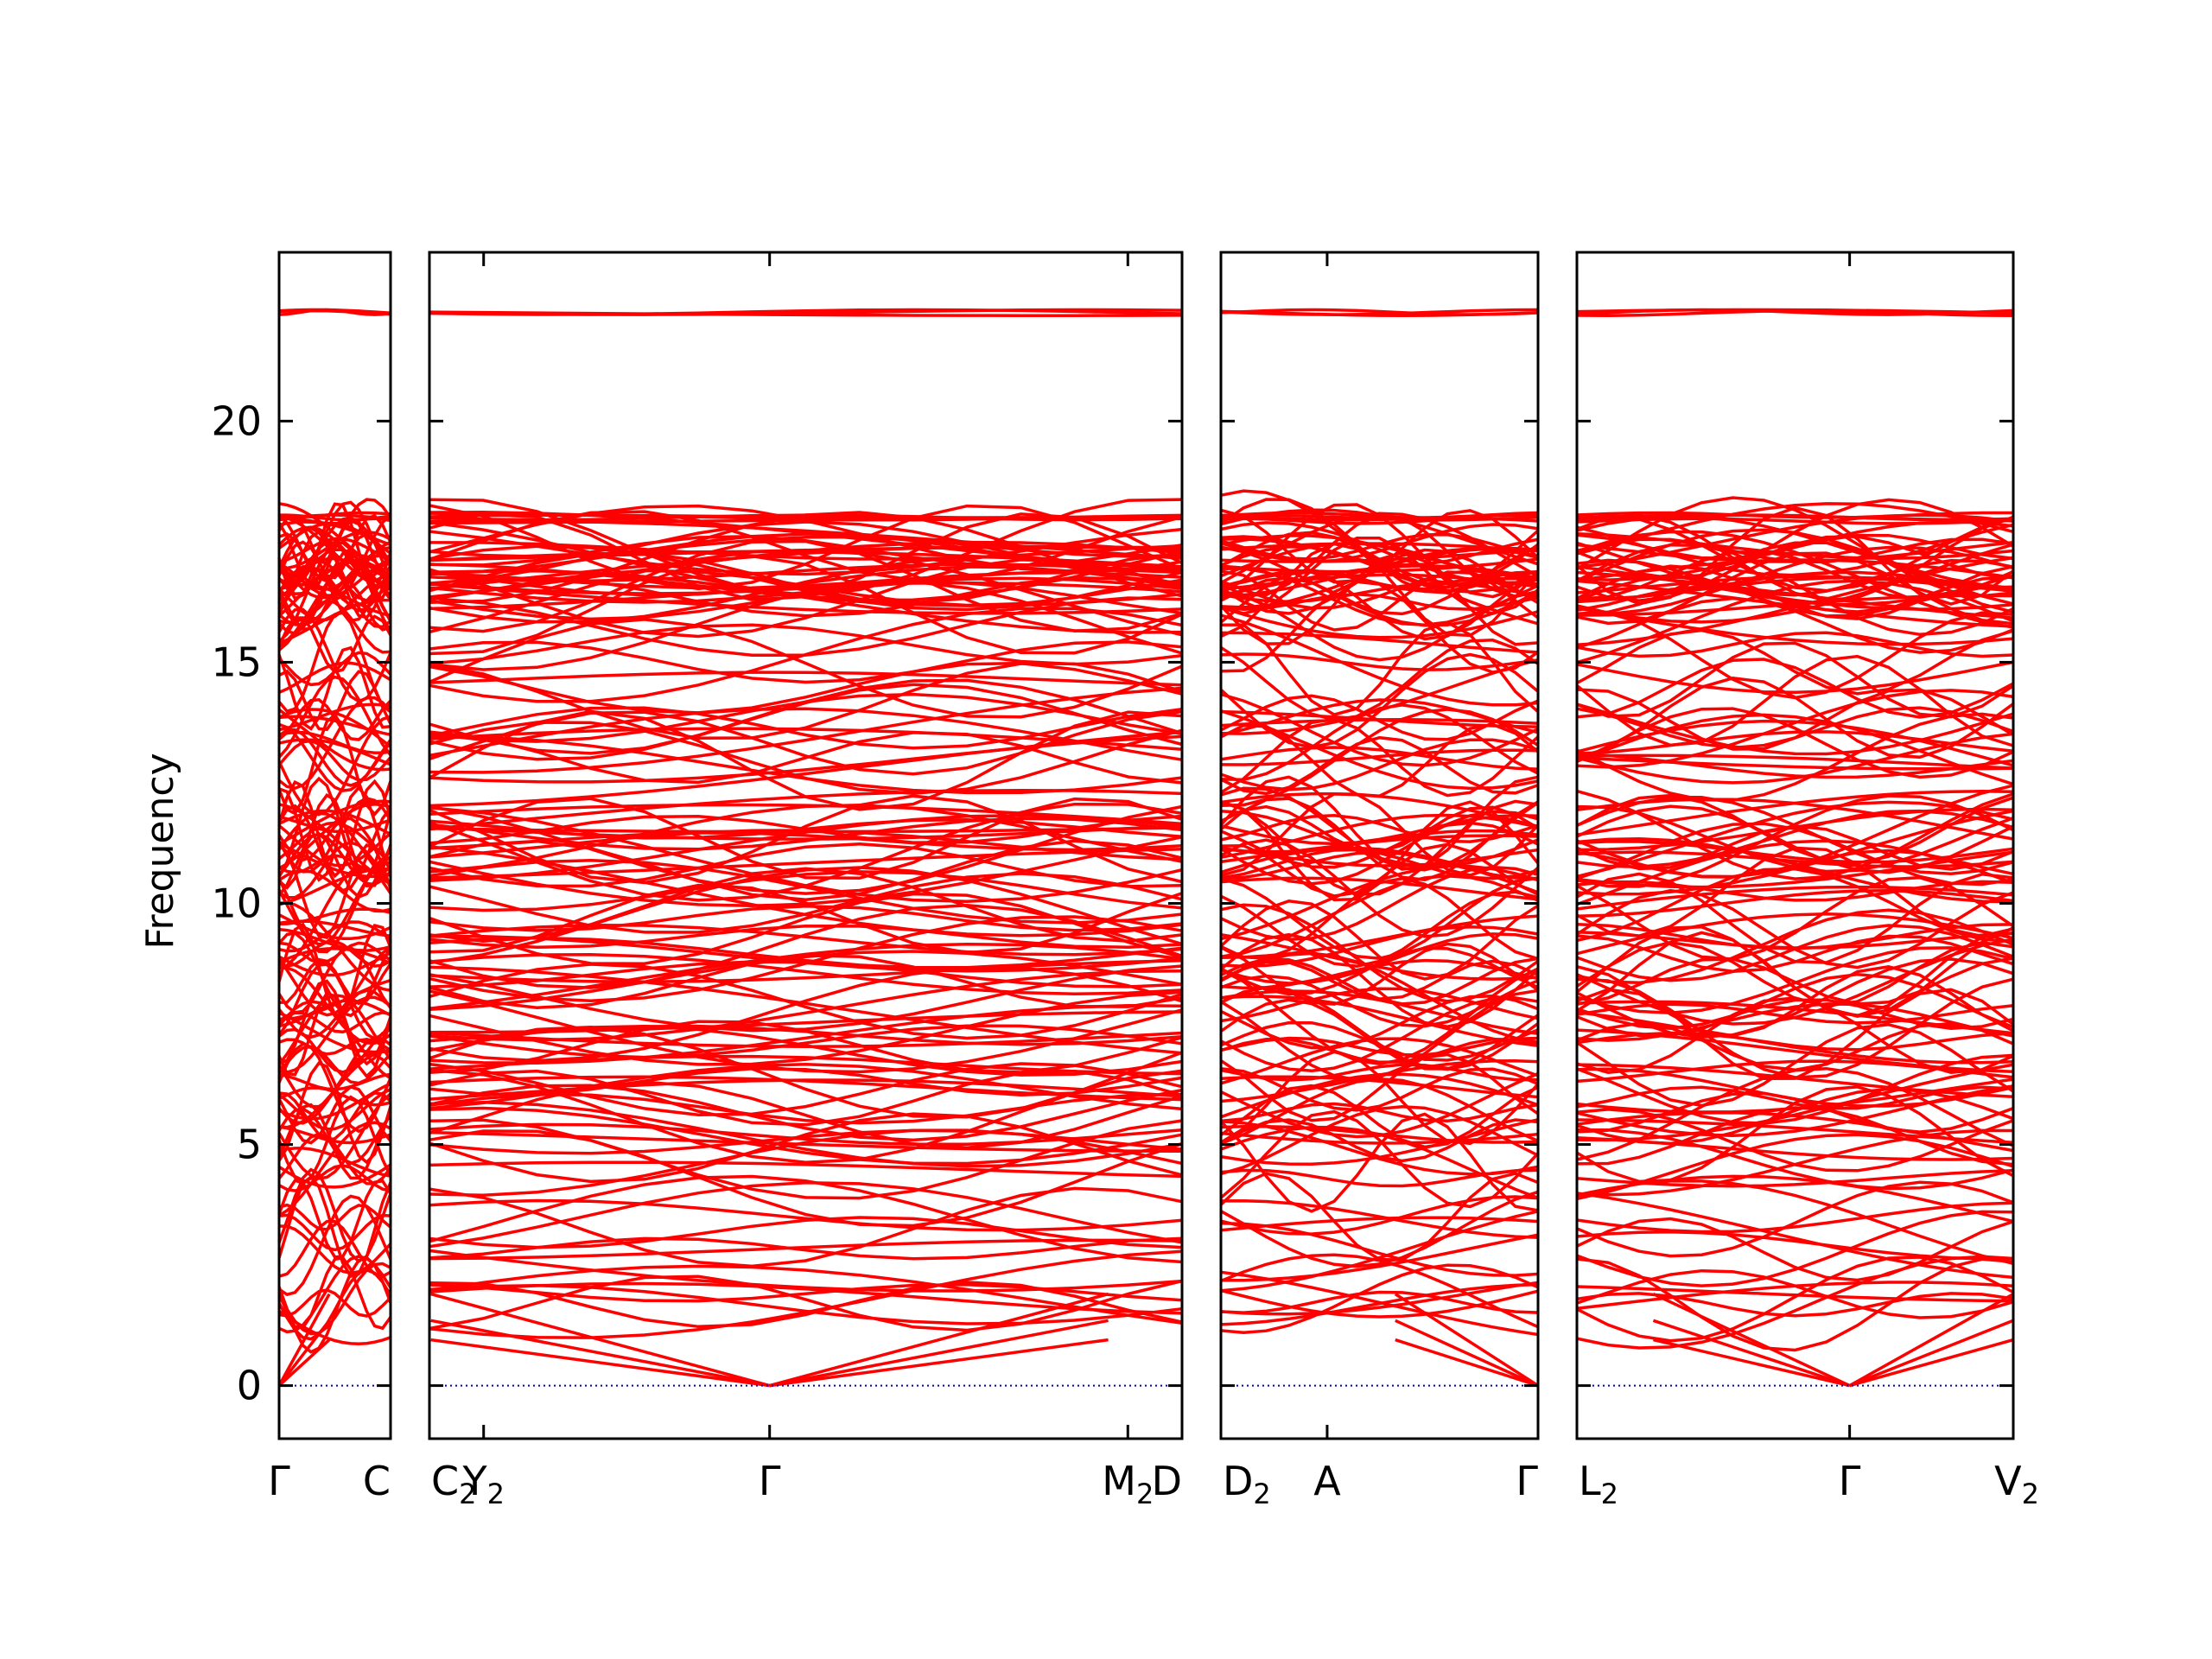 This screenshot has width=2212, height=1659. Describe the element at coordinates (236, 662) in the screenshot. I see `y-tick-label: 15` at that location.